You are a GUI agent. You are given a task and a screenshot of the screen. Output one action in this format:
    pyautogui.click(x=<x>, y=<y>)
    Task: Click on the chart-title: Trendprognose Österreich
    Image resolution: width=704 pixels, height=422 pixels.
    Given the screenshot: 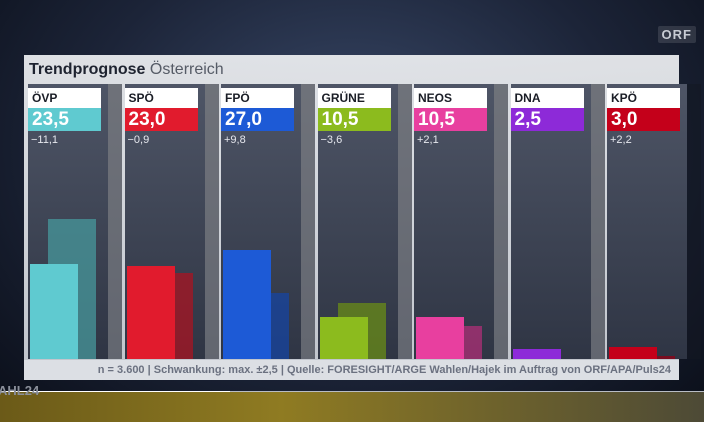 What is the action you would take?
    pyautogui.click(x=126, y=70)
    